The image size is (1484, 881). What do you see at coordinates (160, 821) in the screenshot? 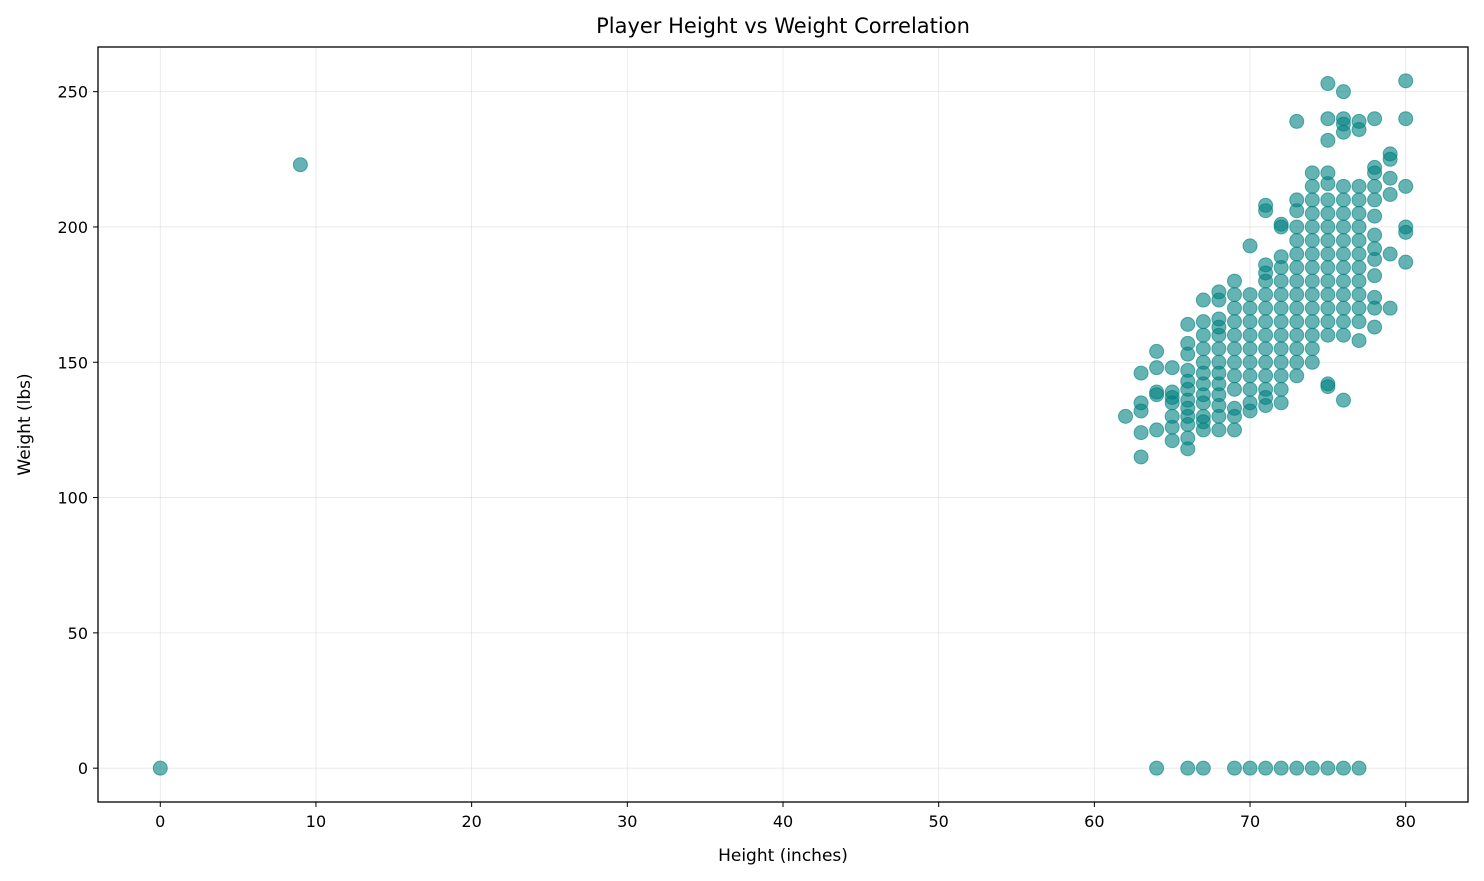
I see `x-tick-label: 0` at bounding box center [160, 821].